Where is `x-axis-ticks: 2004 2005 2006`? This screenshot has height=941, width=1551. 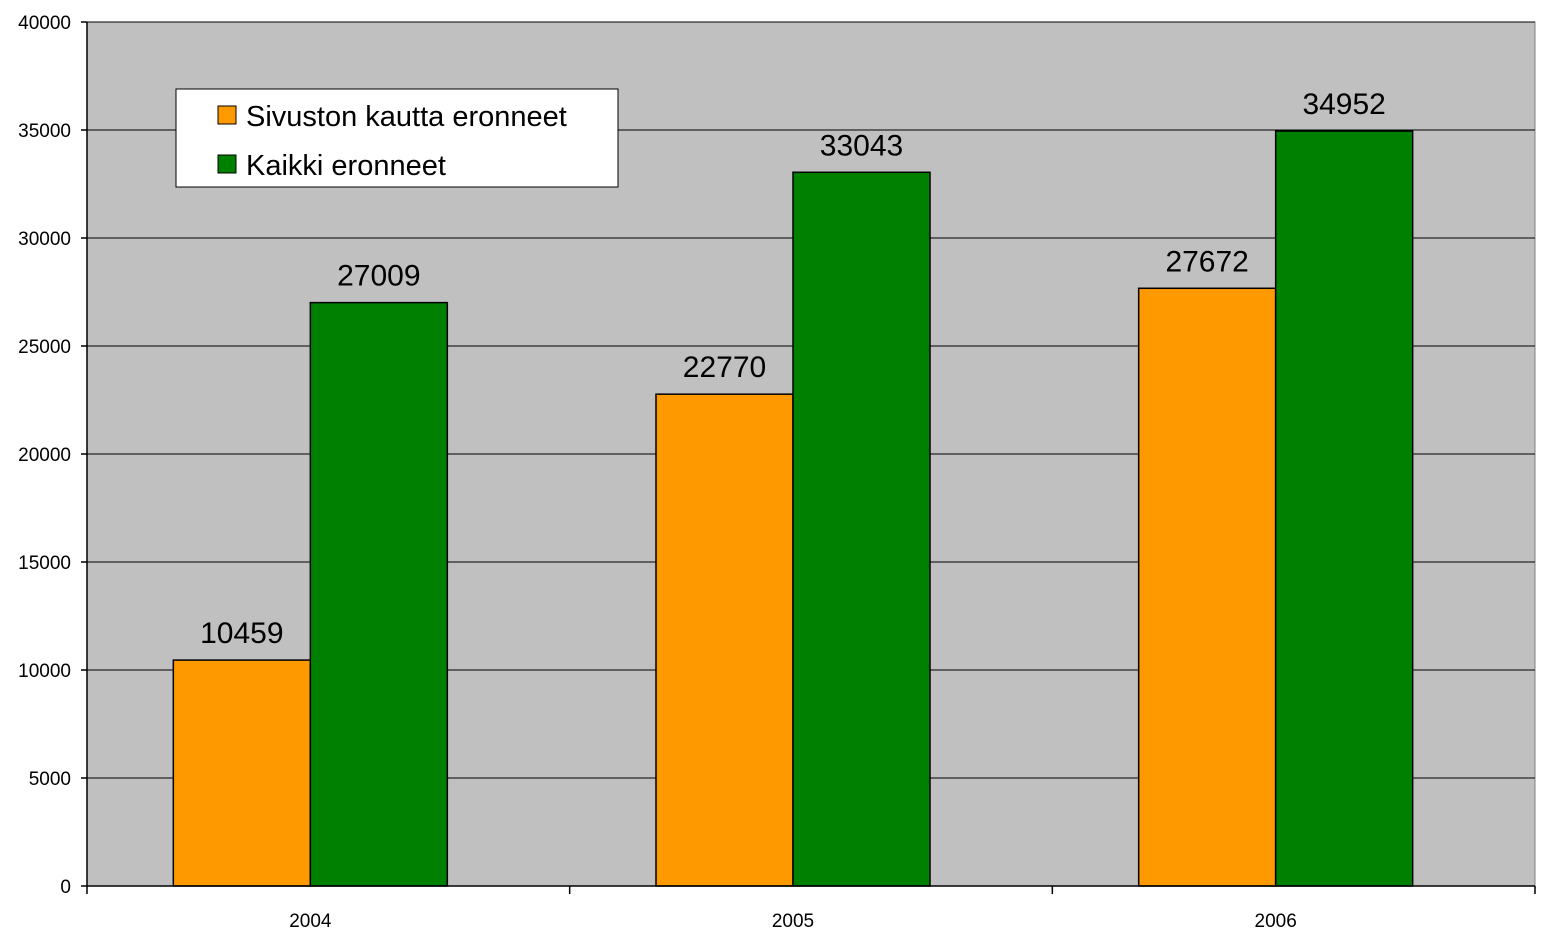 x-axis-ticks: 2004 2005 2006 is located at coordinates (811, 909).